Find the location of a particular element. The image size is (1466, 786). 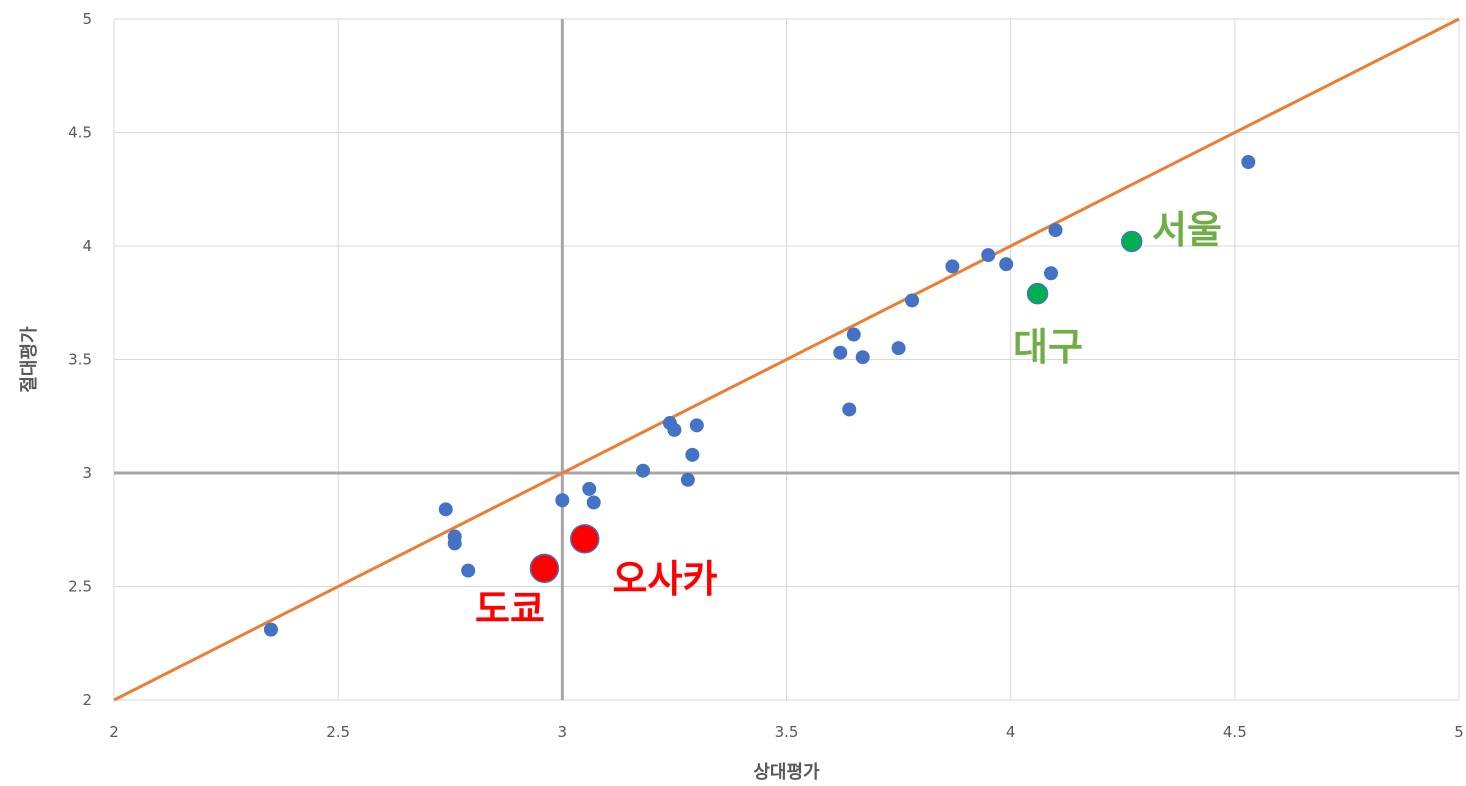

y-tick-label: 4 is located at coordinates (87, 246).